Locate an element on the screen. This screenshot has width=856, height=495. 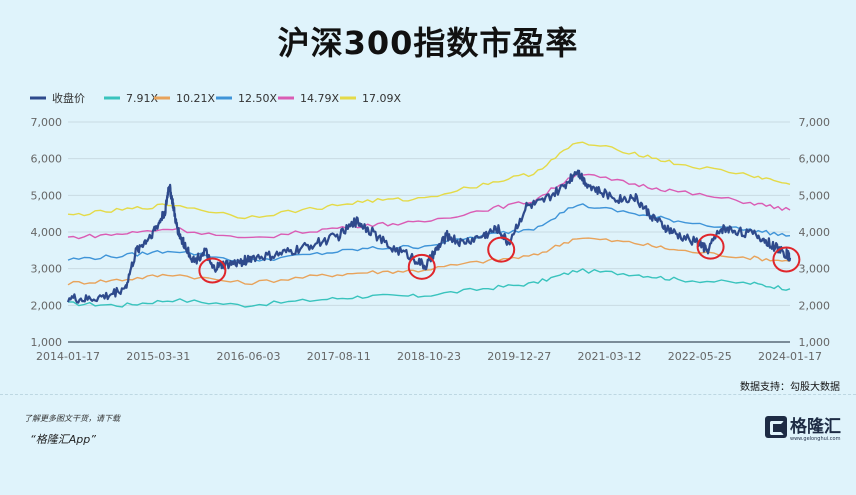
legend-label: 10.21X is located at coordinates (195, 98).